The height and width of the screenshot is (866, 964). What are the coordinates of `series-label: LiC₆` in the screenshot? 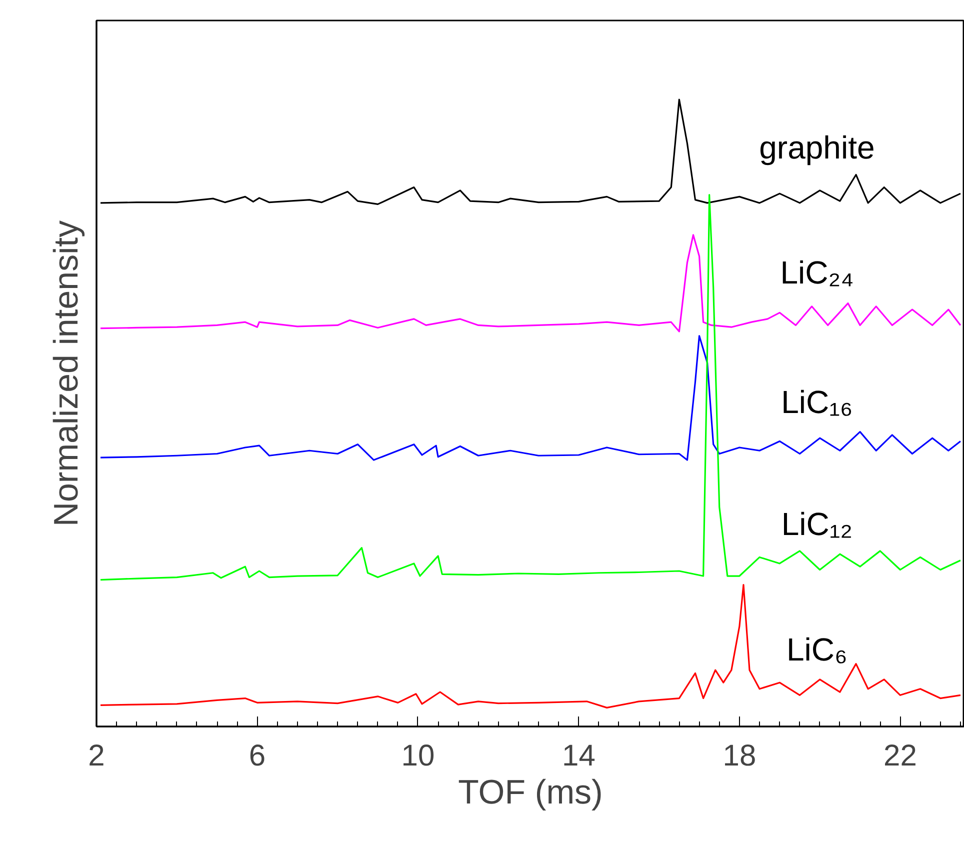 It's located at (817, 650).